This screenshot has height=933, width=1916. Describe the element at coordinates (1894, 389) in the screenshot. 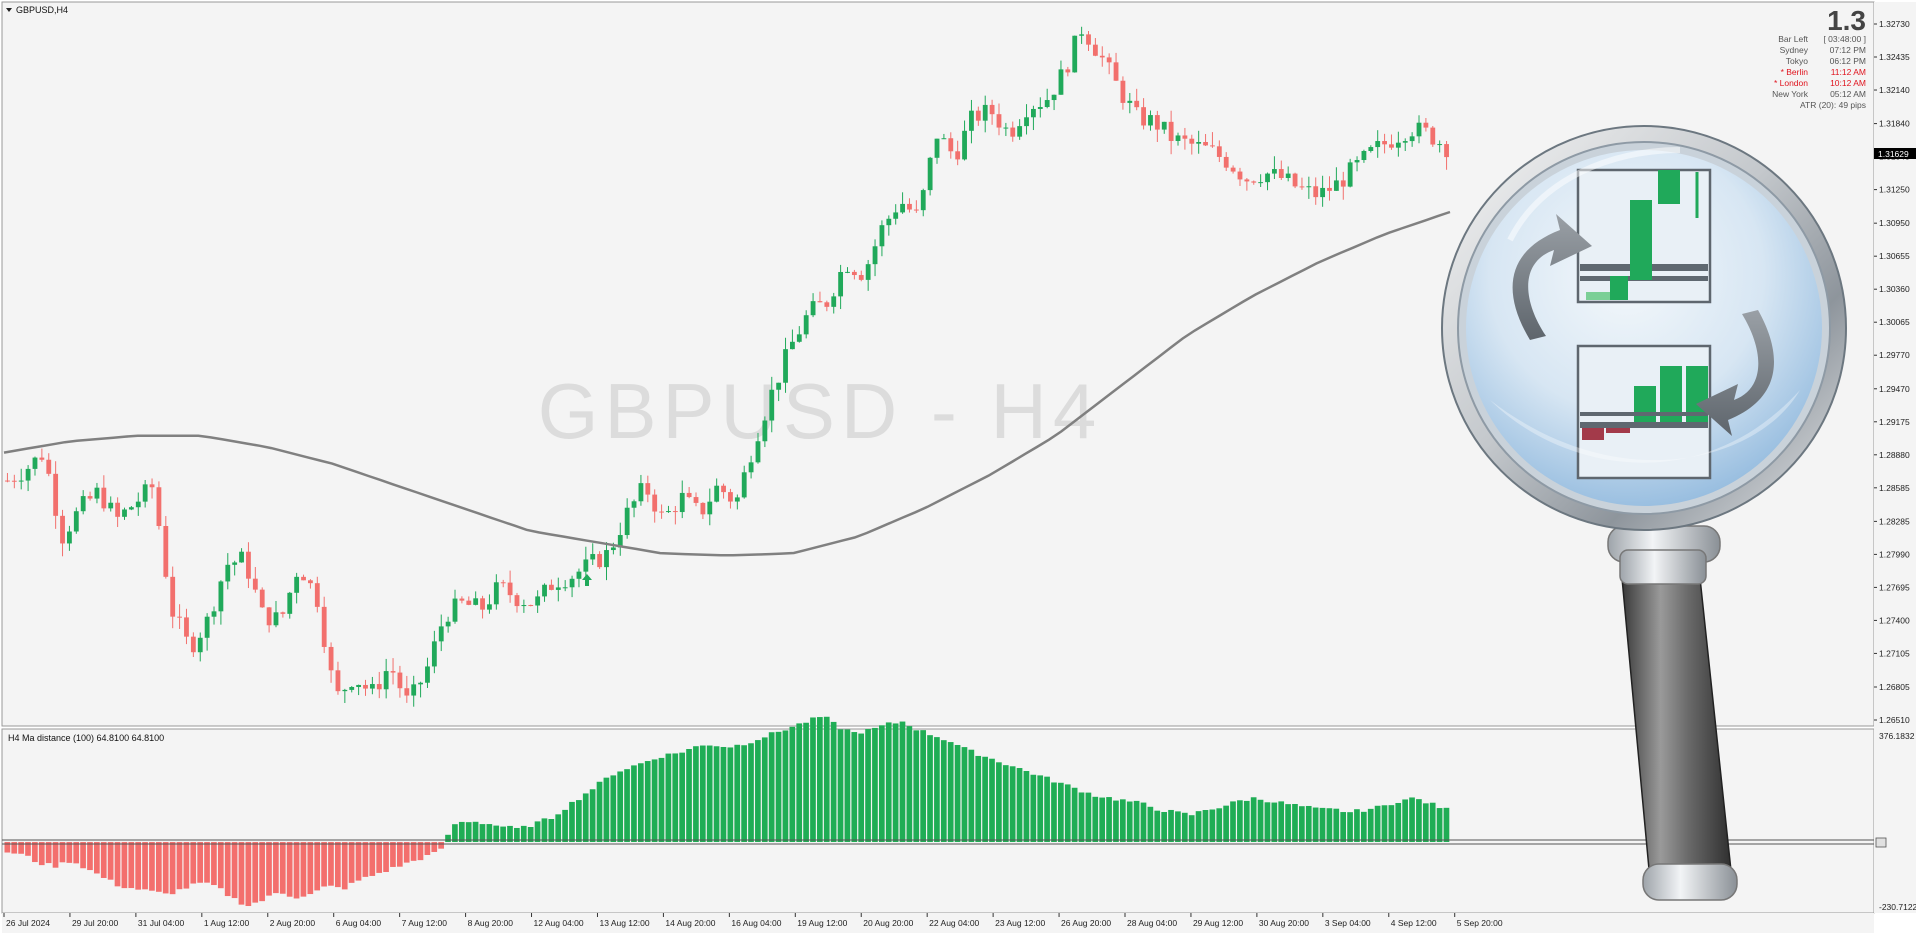

I see `y-tick-label: 1.29470` at that location.